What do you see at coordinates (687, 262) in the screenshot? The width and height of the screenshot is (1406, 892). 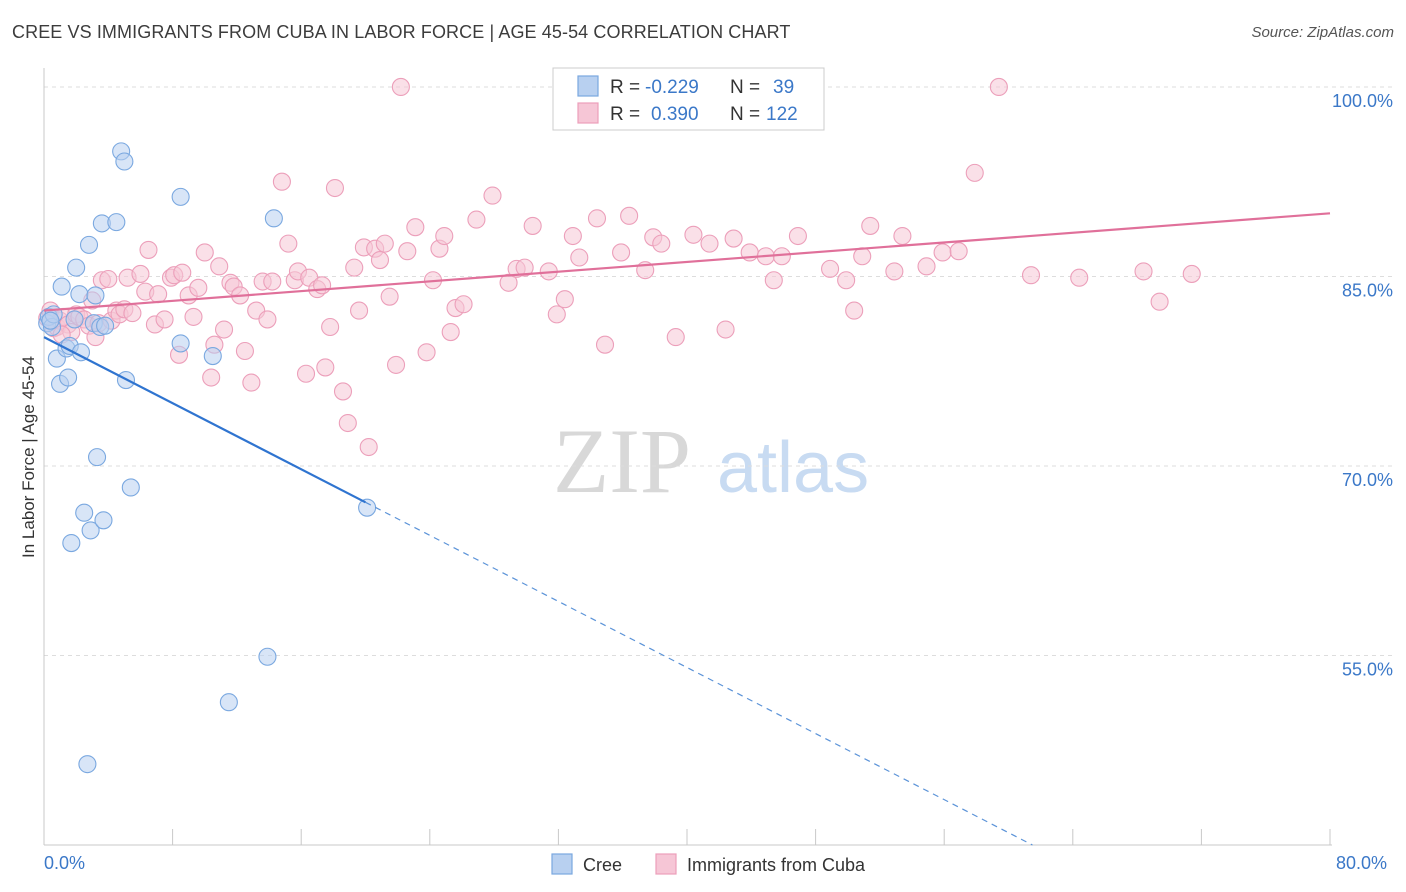 I see `trend-line-cuba` at bounding box center [687, 262].